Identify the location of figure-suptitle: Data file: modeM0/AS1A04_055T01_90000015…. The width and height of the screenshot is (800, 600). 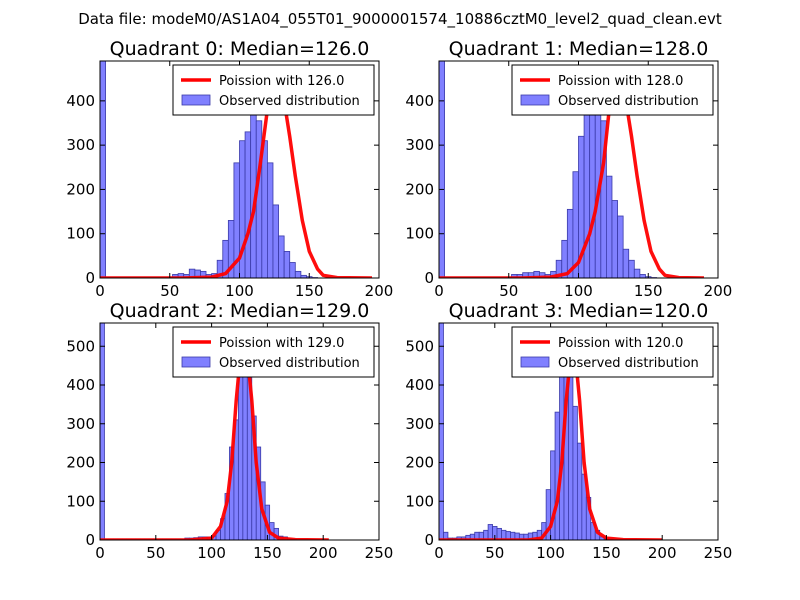
(400, 19).